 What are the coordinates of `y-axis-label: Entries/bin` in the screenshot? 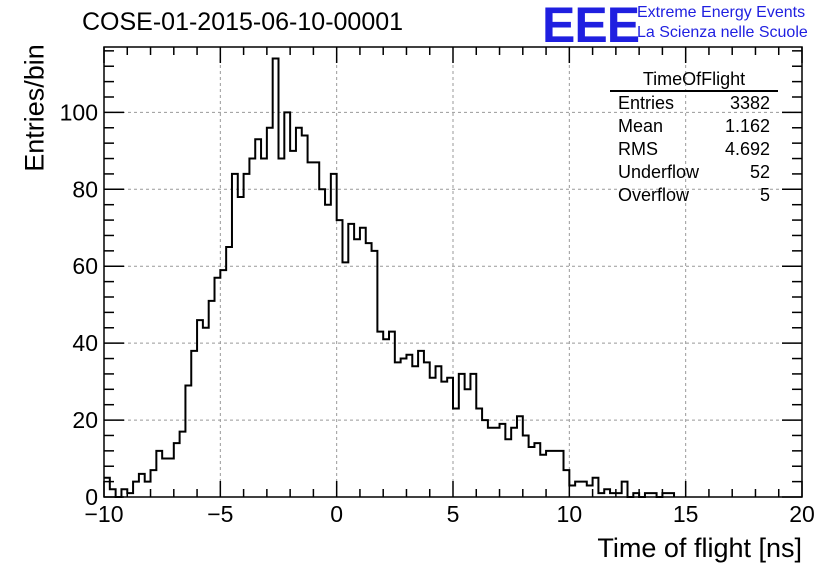 It's located at (34, 108).